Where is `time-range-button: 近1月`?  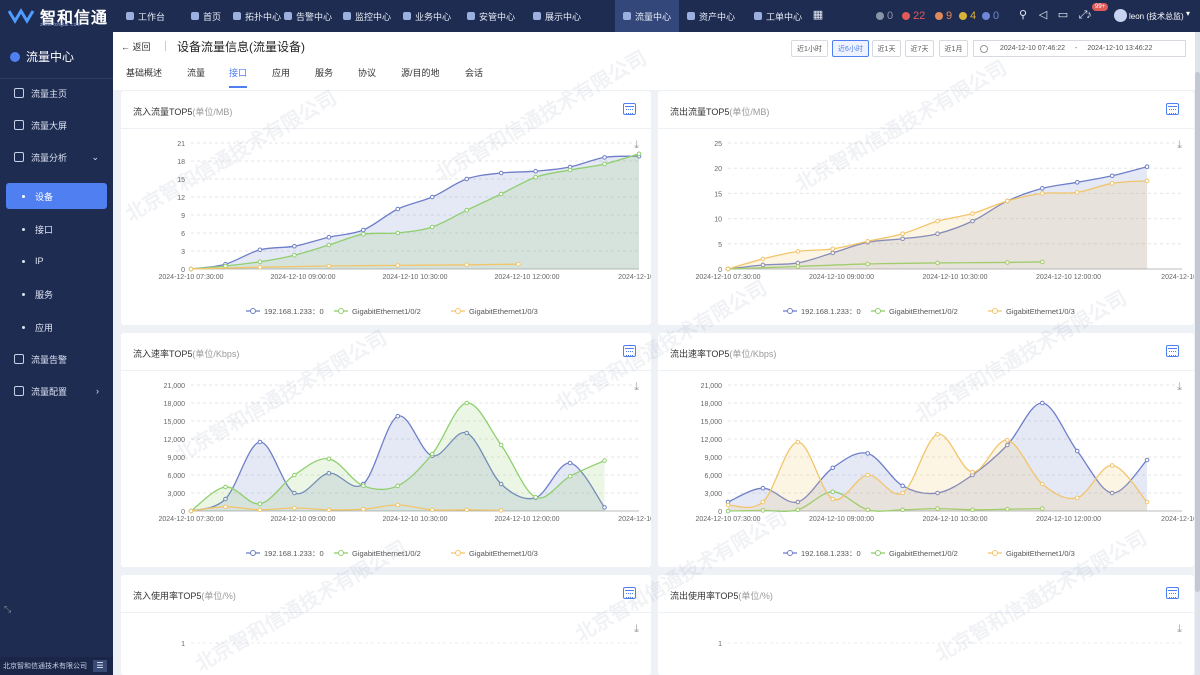 time-range-button: 近1月 is located at coordinates (953, 48).